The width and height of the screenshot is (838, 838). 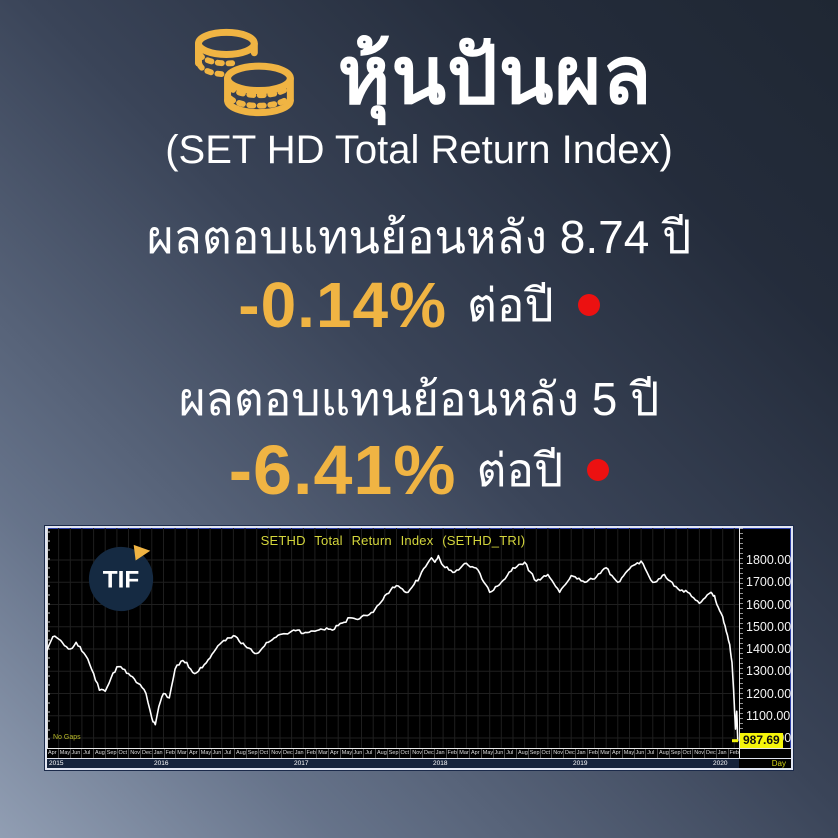 What do you see at coordinates (761, 741) in the screenshot?
I see `last-price-badge: 987.69` at bounding box center [761, 741].